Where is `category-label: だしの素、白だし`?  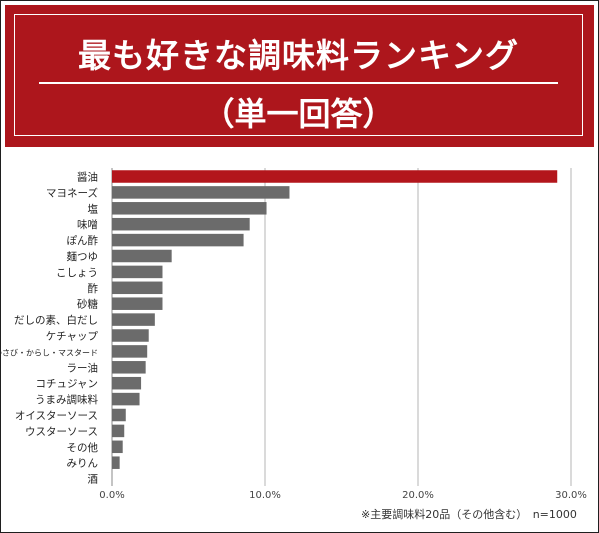
category-label: だしの素、白だし is located at coordinates (56, 320).